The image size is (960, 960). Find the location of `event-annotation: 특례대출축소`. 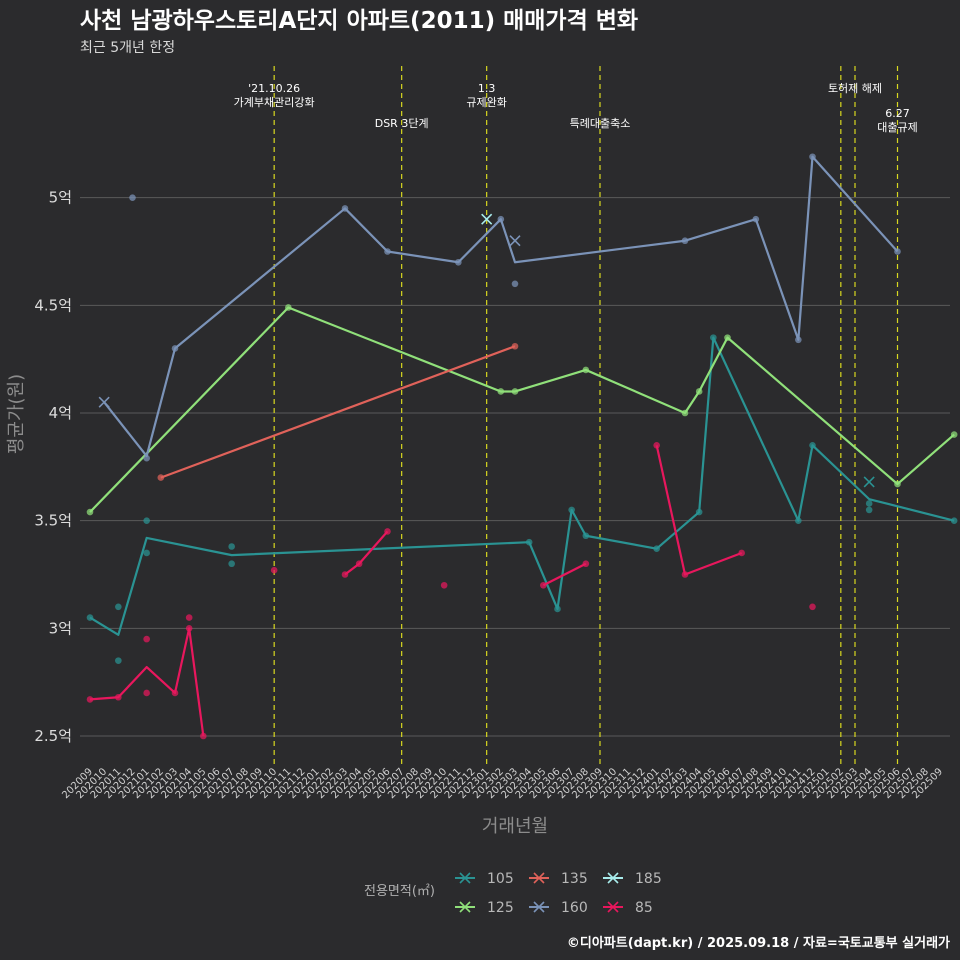

event-annotation: 특례대출축소 is located at coordinates (600, 123).